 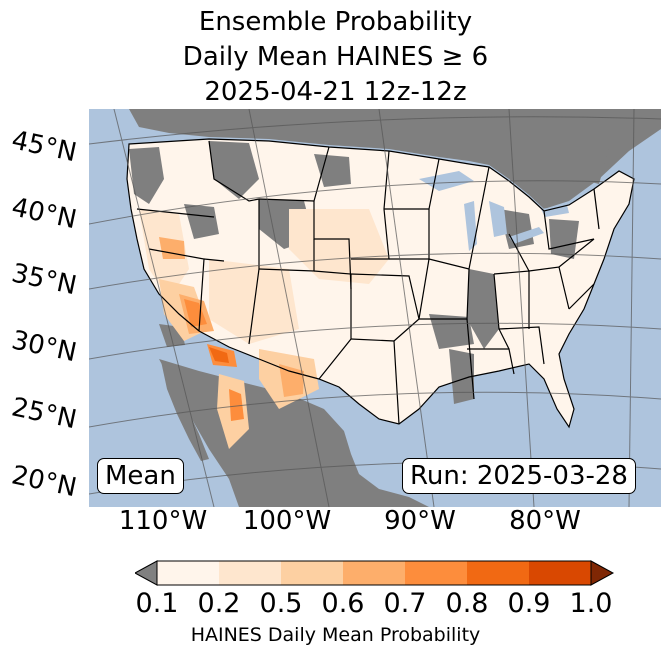 What do you see at coordinates (44, 280) in the screenshot?
I see `lat-label-35: 35°N` at bounding box center [44, 280].